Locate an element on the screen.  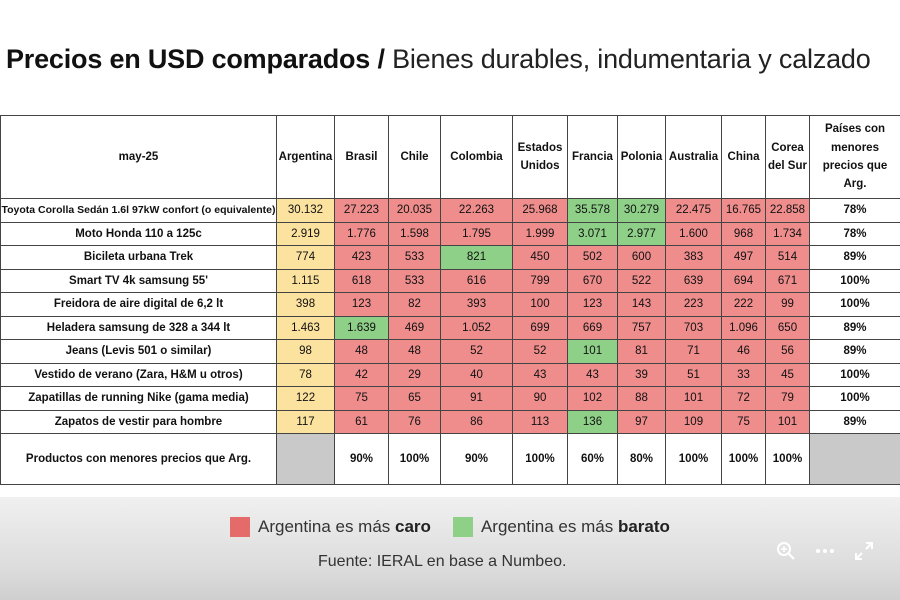
price-cell: 76 is located at coordinates (414, 421).